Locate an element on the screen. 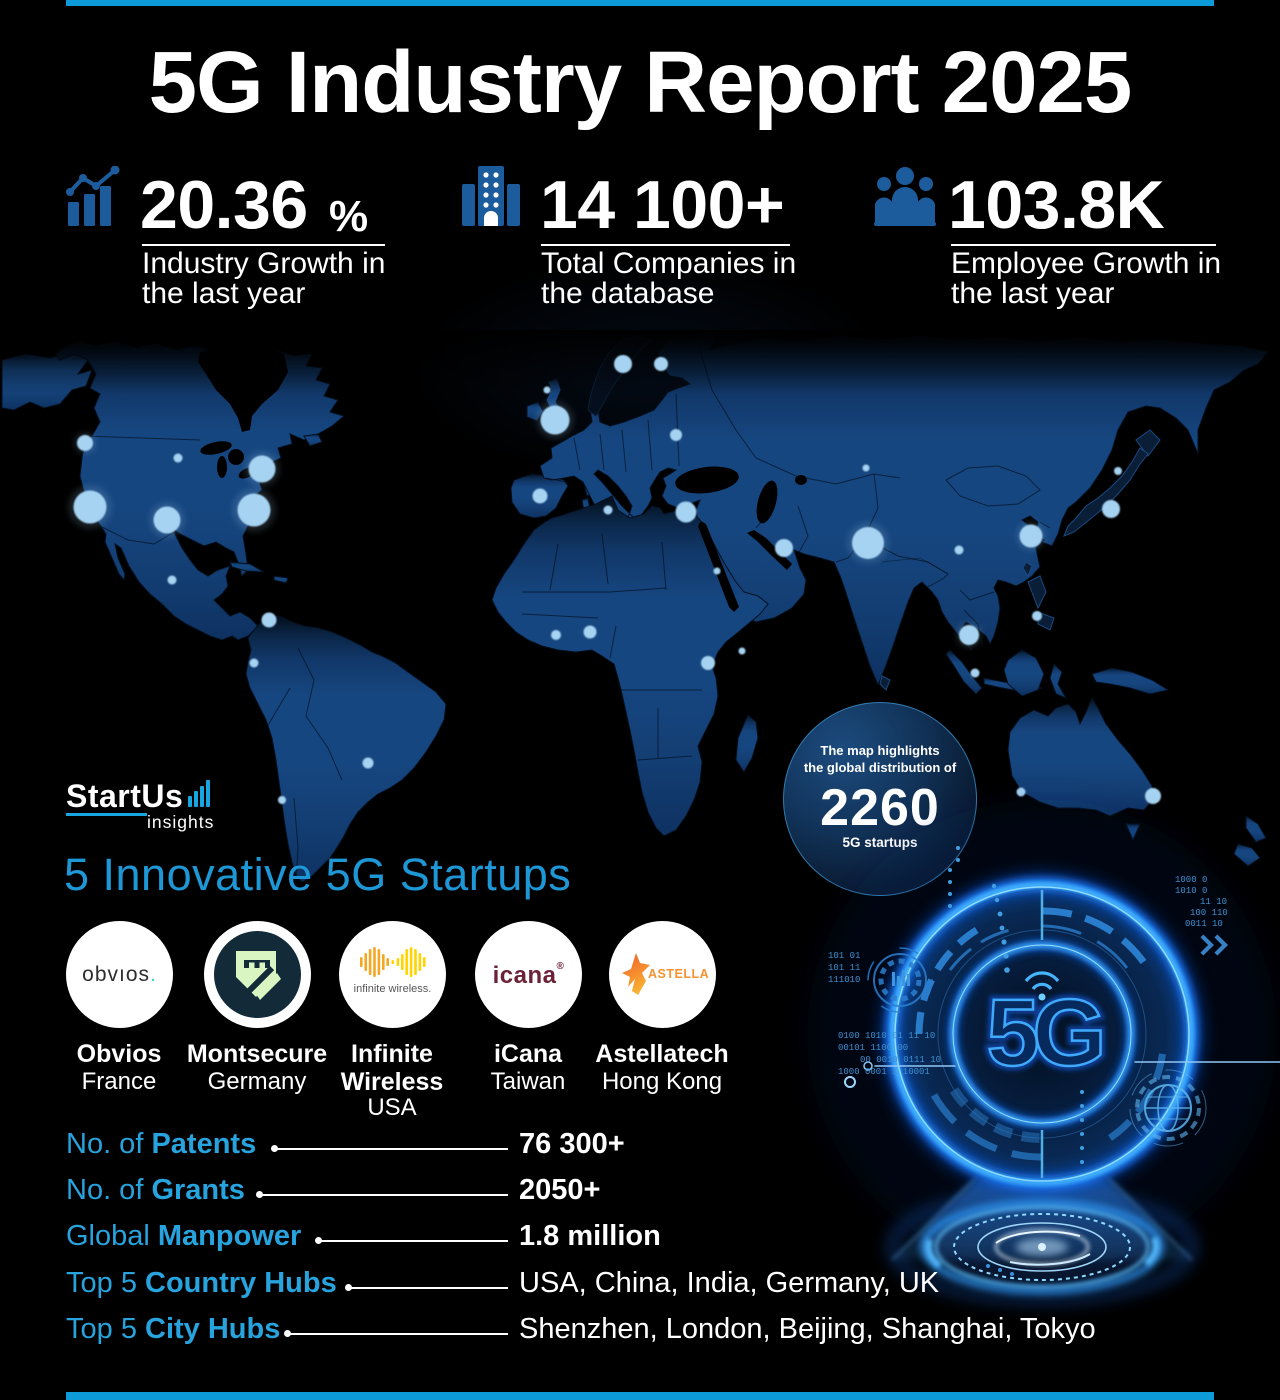 This screenshot has height=1400, width=1280. svg-text: 101 11 is located at coordinates (844, 968).